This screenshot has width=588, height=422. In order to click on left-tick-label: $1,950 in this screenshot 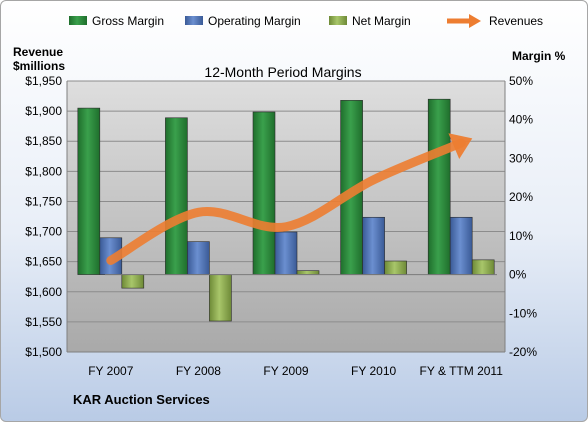, I will do `click(43, 81)`.